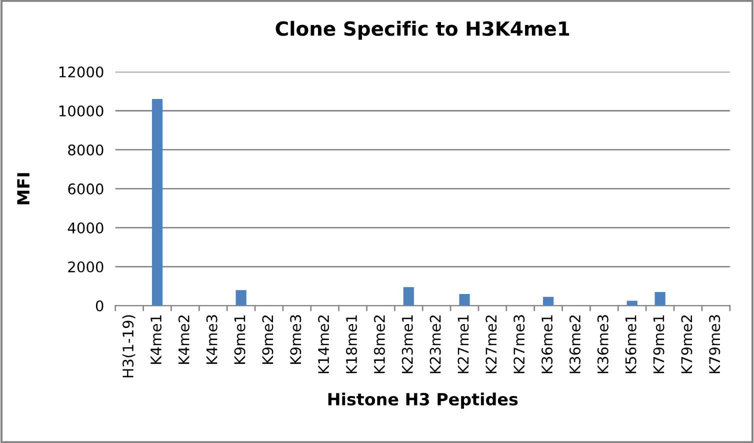  What do you see at coordinates (324, 344) in the screenshot?
I see `x-tick-label: K14me2` at bounding box center [324, 344].